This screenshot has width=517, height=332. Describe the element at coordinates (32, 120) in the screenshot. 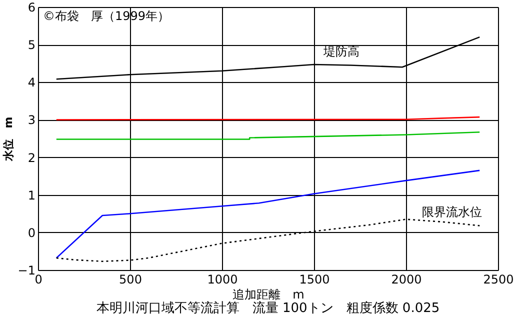

I see `y-tick-label: 3` at that location.